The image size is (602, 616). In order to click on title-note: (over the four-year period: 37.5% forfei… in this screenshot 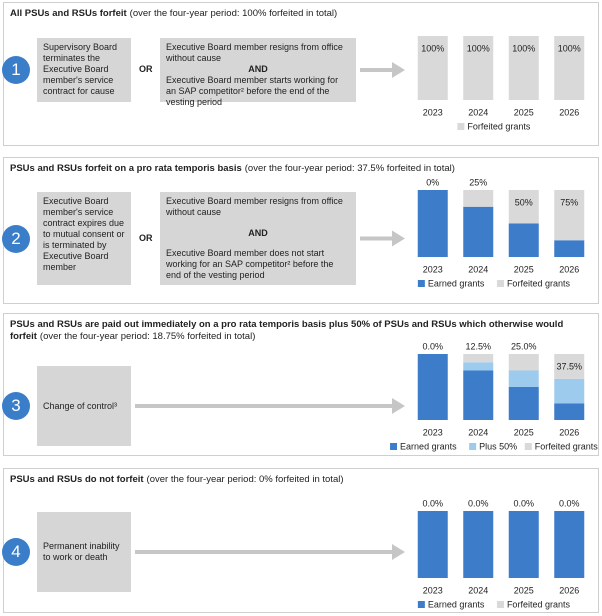, I will do `click(349, 168)`.